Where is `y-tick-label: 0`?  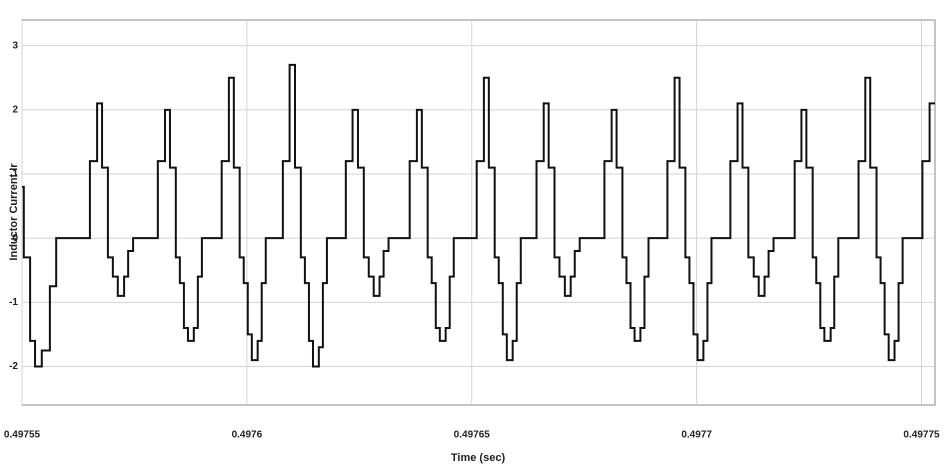
y-tick-label: 0 is located at coordinates (15, 238).